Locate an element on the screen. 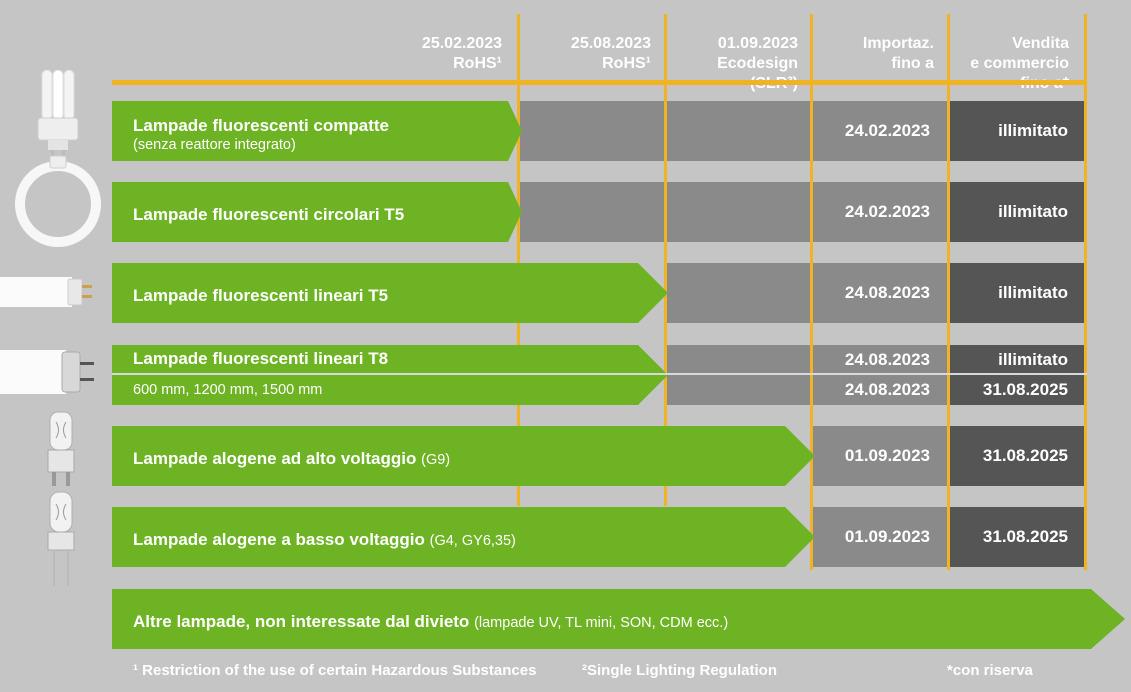 The width and height of the screenshot is (1131, 692). linear-t5-tube-icon is located at coordinates (46, 292).